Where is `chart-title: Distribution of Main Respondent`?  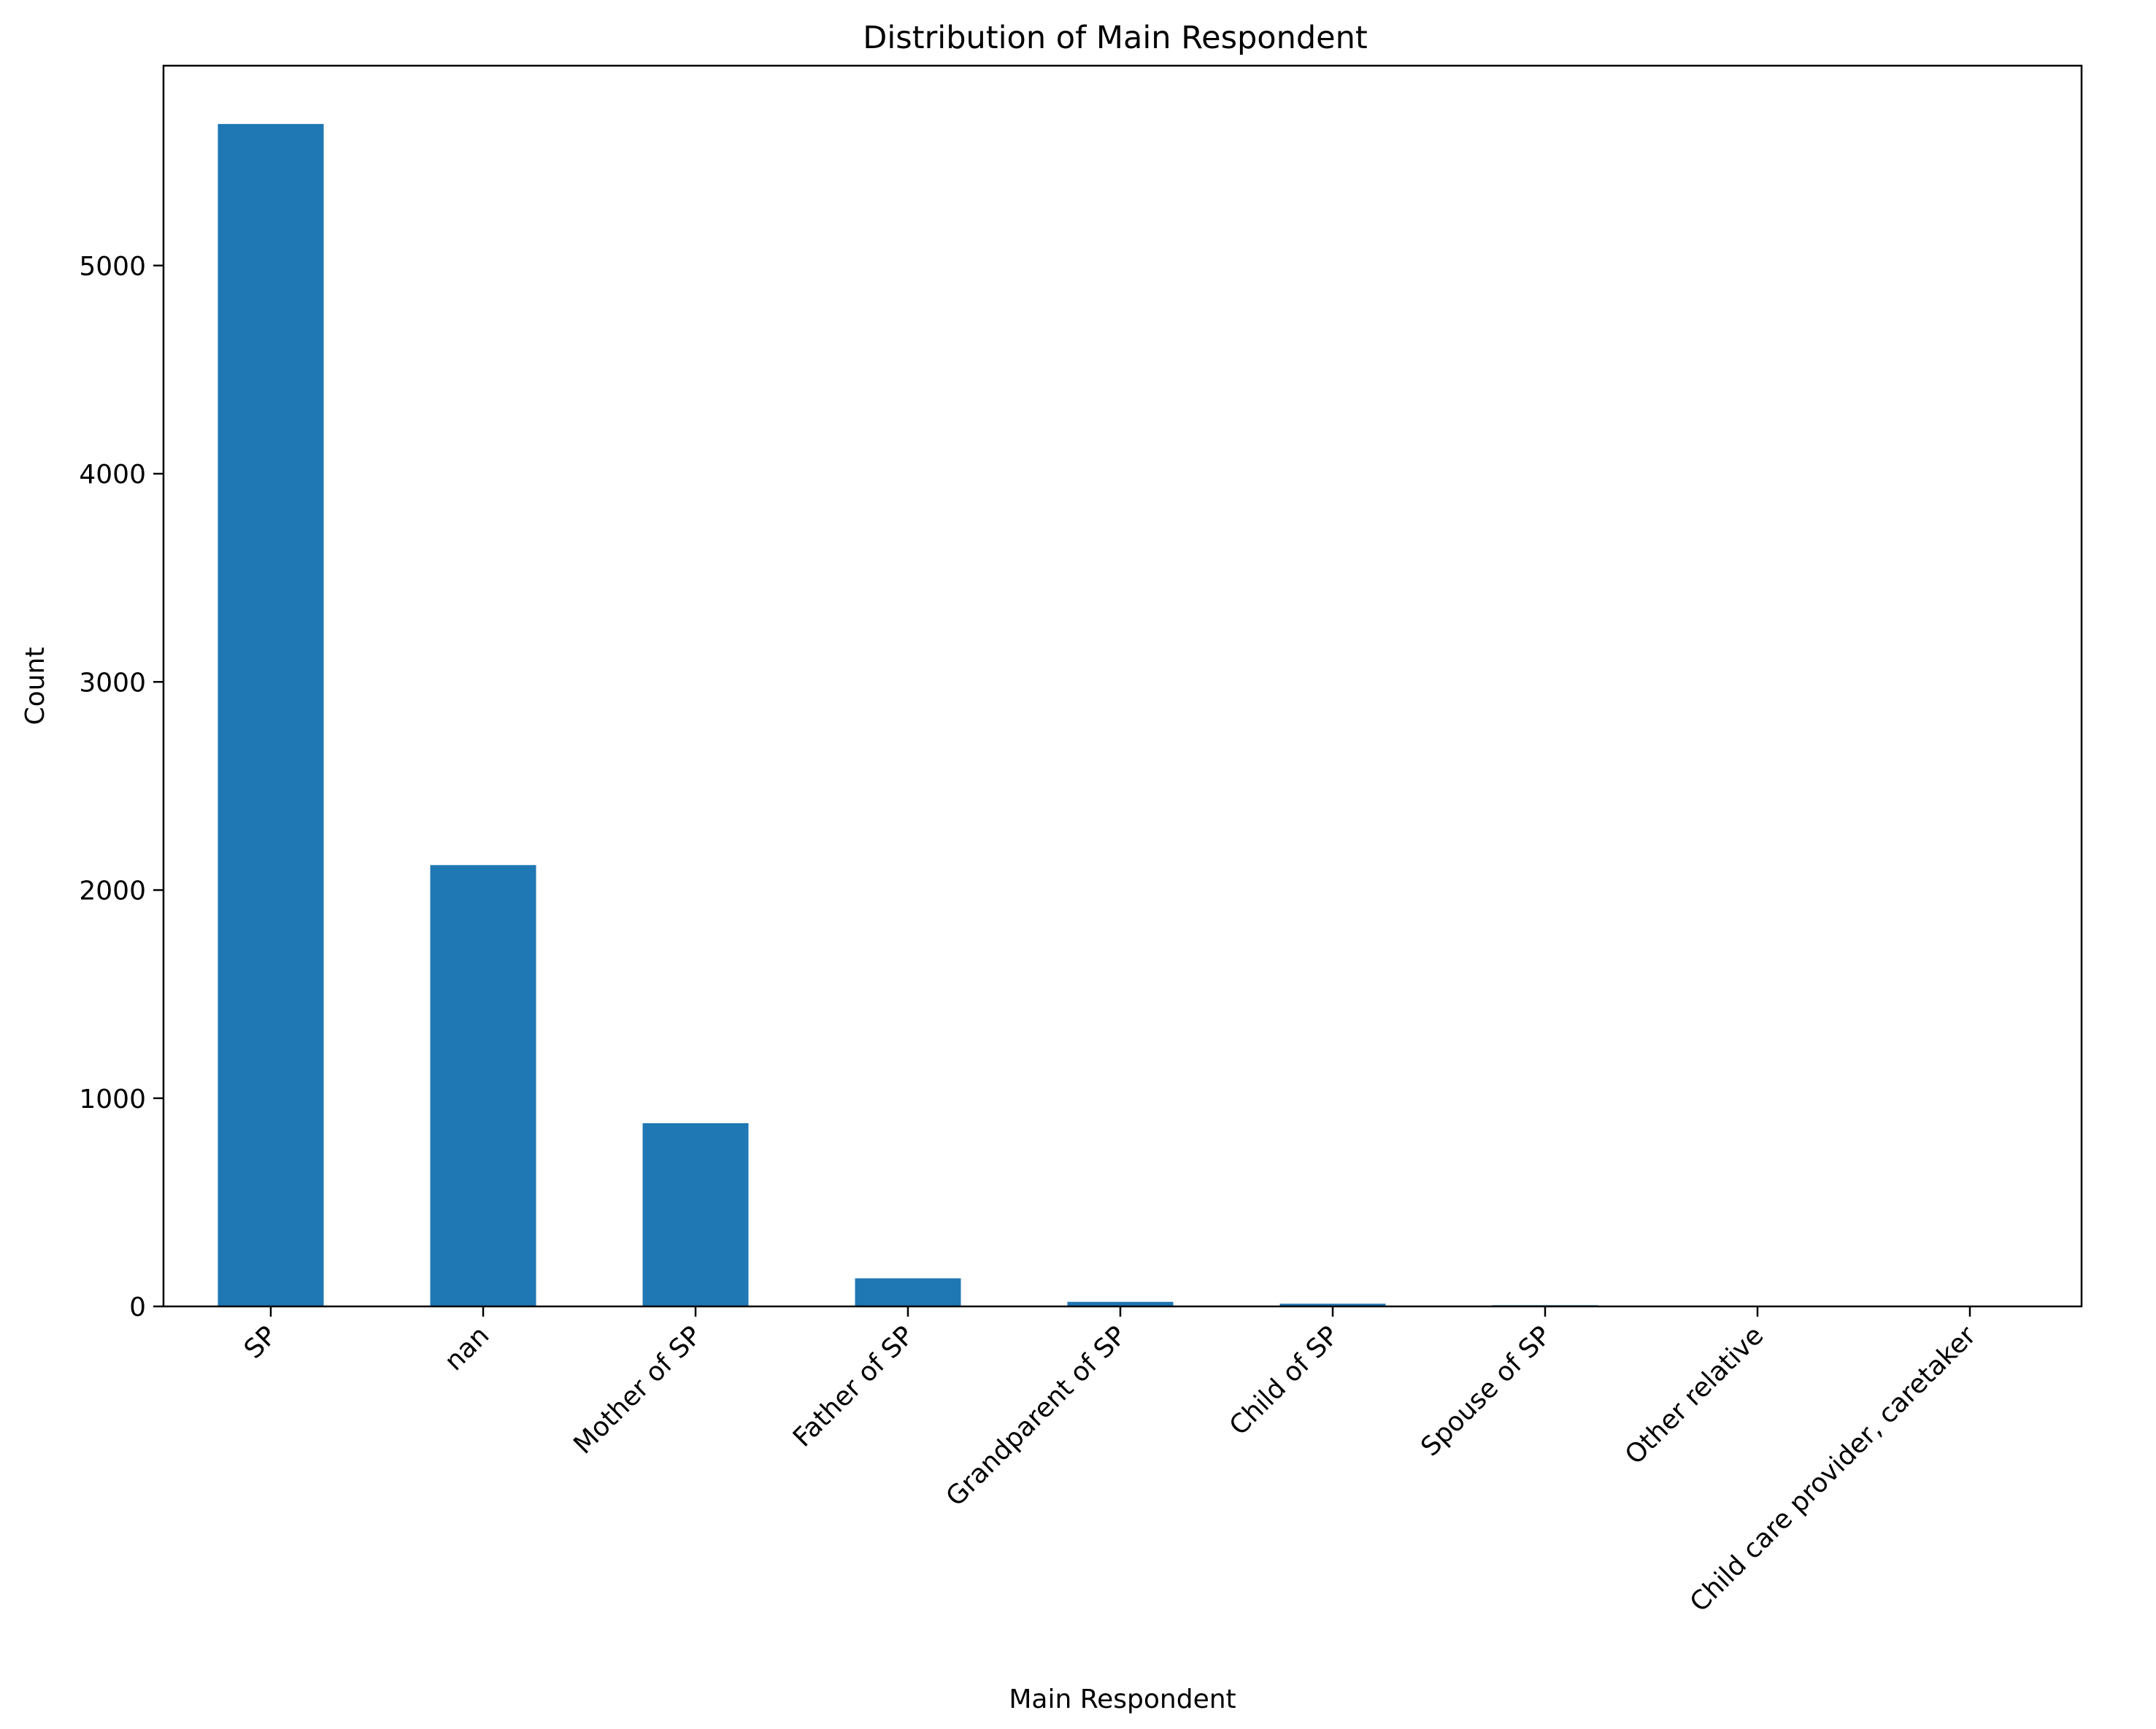 chart-title: Distribution of Main Respondent is located at coordinates (1115, 38).